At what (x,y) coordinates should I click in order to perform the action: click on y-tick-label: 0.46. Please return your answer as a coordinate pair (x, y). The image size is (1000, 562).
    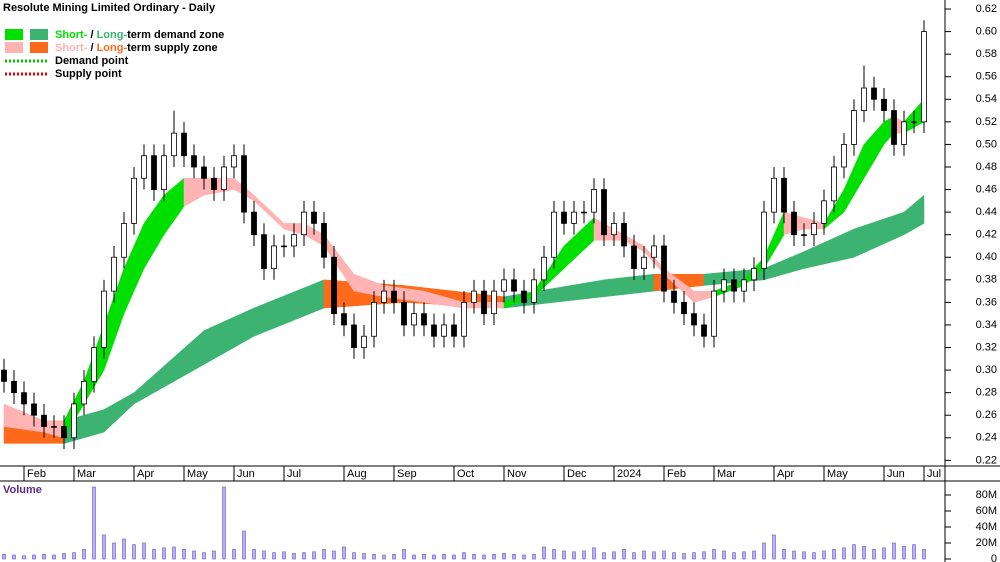
    Looking at the image, I should click on (986, 189).